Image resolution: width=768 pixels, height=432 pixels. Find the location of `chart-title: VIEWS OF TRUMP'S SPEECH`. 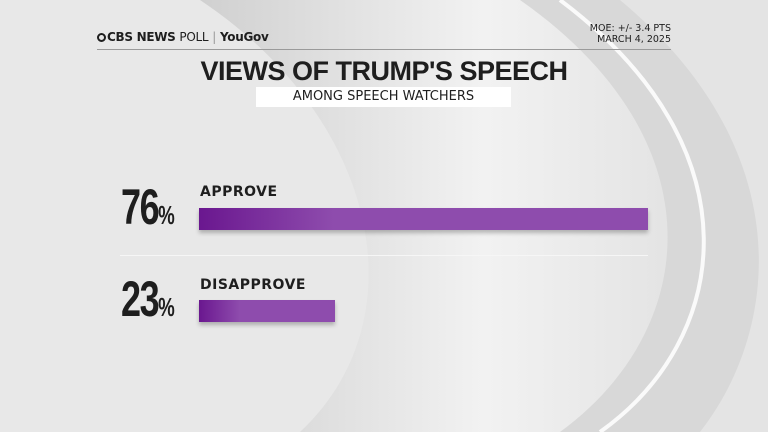

chart-title: VIEWS OF TRUMP'S SPEECH is located at coordinates (384, 71).